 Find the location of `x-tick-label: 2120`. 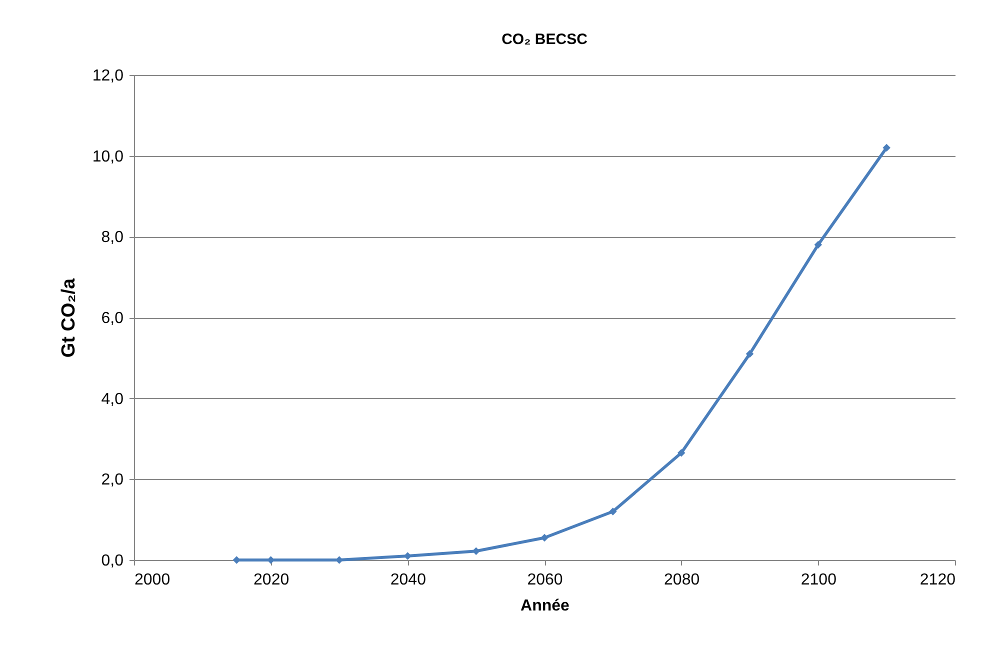

x-tick-label: 2120 is located at coordinates (938, 580).